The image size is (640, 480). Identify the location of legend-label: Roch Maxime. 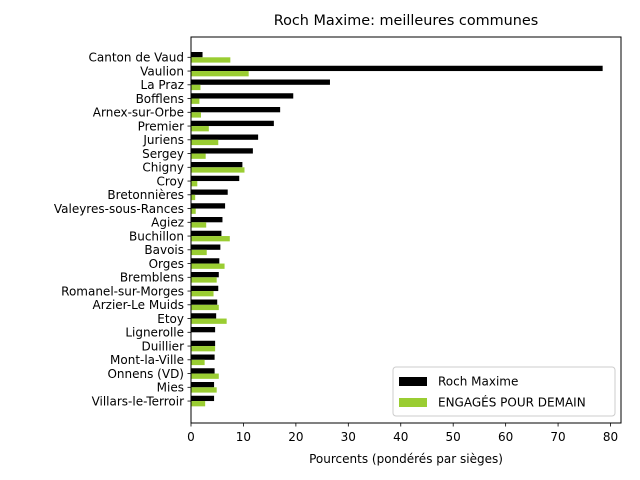
(478, 382).